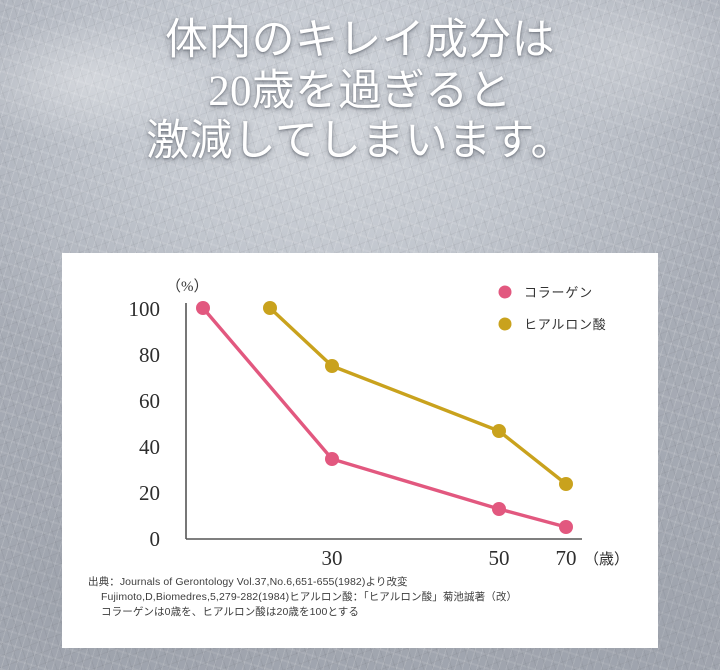 Image resolution: width=720 pixels, height=670 pixels. Describe the element at coordinates (566, 527) in the screenshot. I see `collagen-point-age70` at that location.